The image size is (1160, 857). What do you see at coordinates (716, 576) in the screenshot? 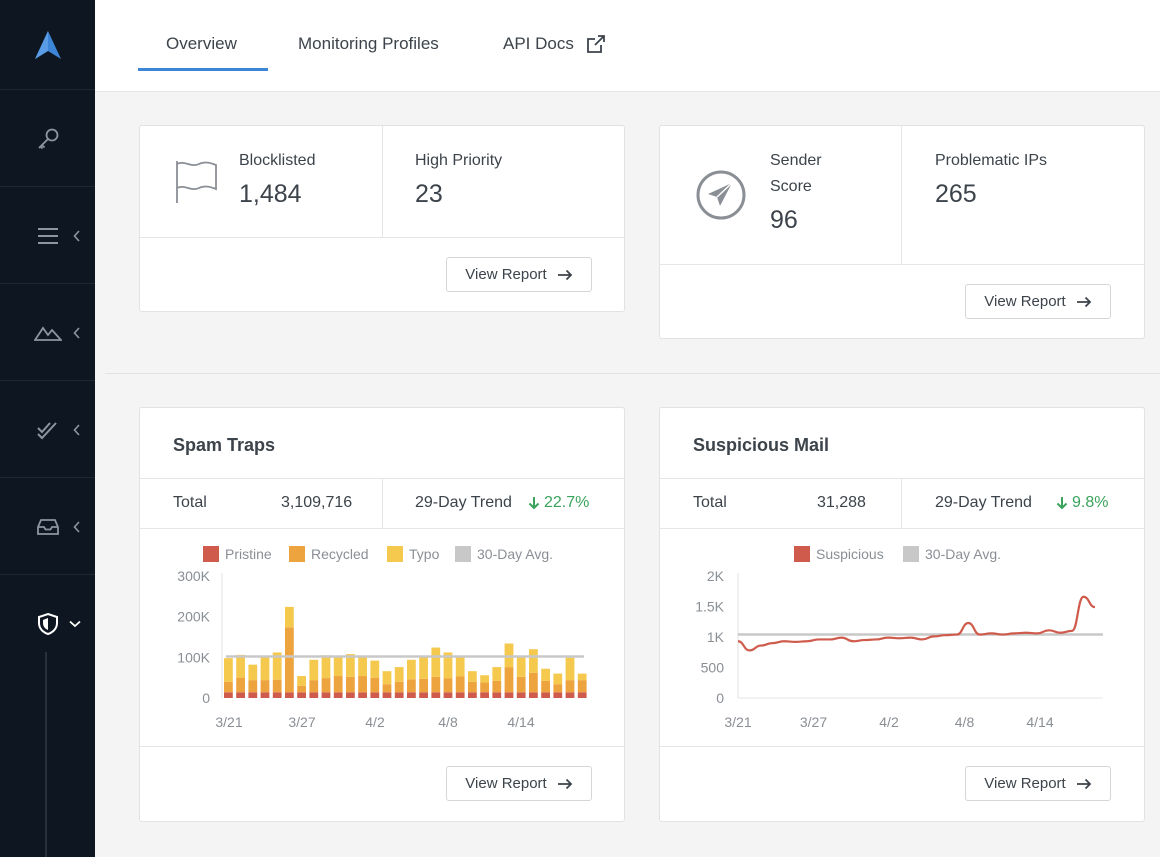
I see `y-tick-label: 2K` at bounding box center [716, 576].